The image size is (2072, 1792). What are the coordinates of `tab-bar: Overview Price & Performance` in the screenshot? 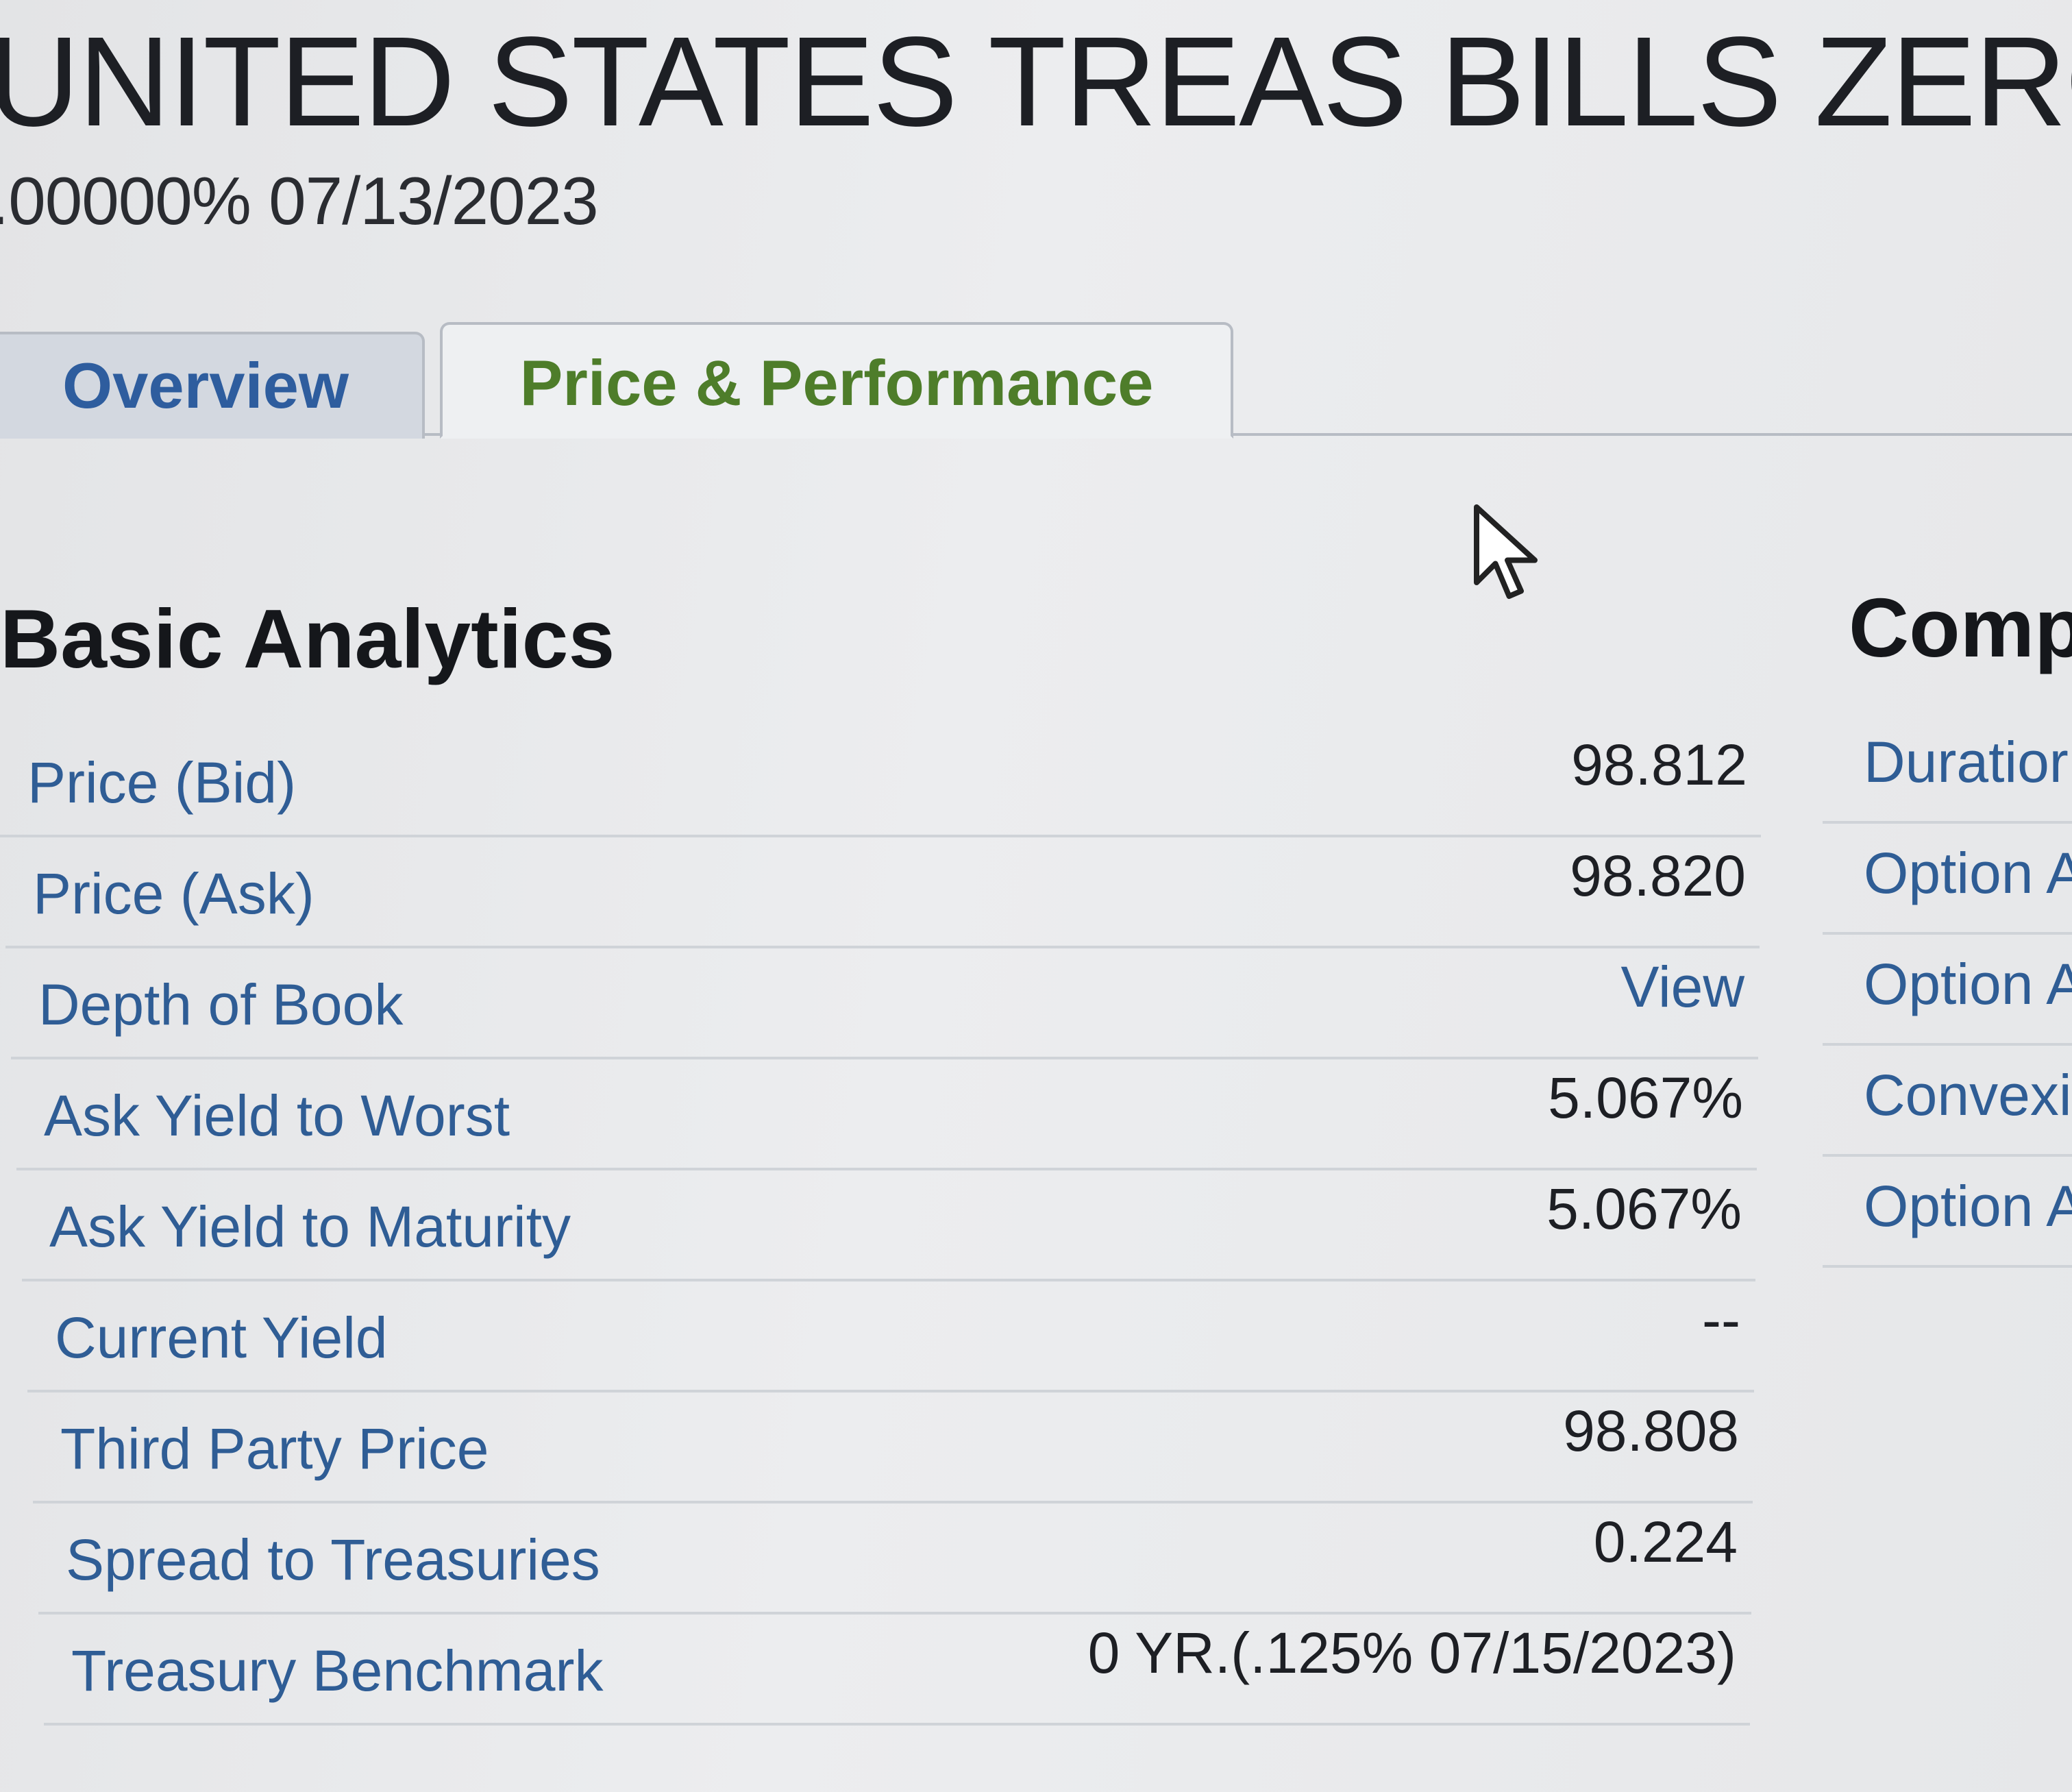 It's located at (1036, 380).